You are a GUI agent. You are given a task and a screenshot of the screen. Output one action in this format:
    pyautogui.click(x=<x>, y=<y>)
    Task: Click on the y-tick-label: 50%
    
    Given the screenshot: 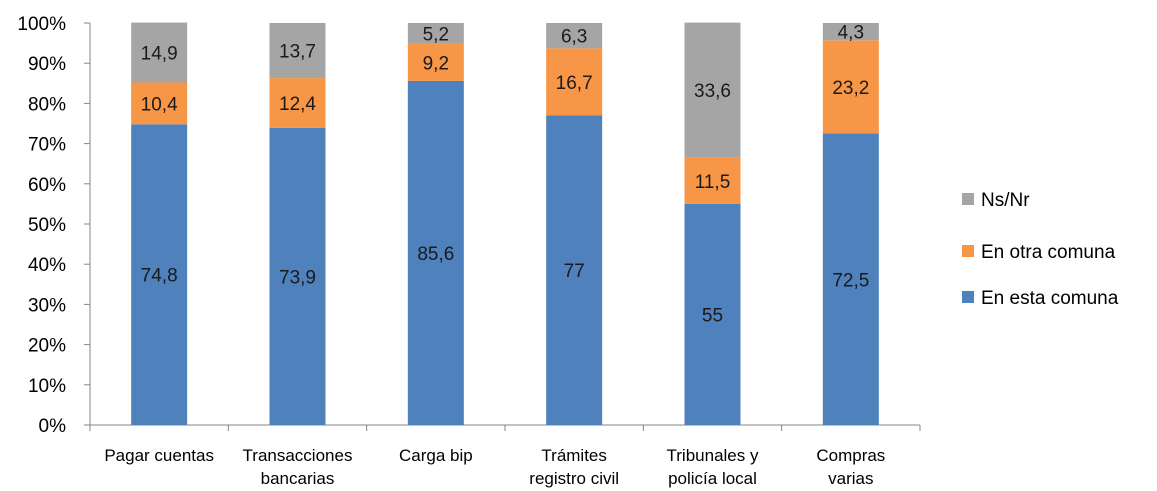 What is the action you would take?
    pyautogui.click(x=47, y=225)
    